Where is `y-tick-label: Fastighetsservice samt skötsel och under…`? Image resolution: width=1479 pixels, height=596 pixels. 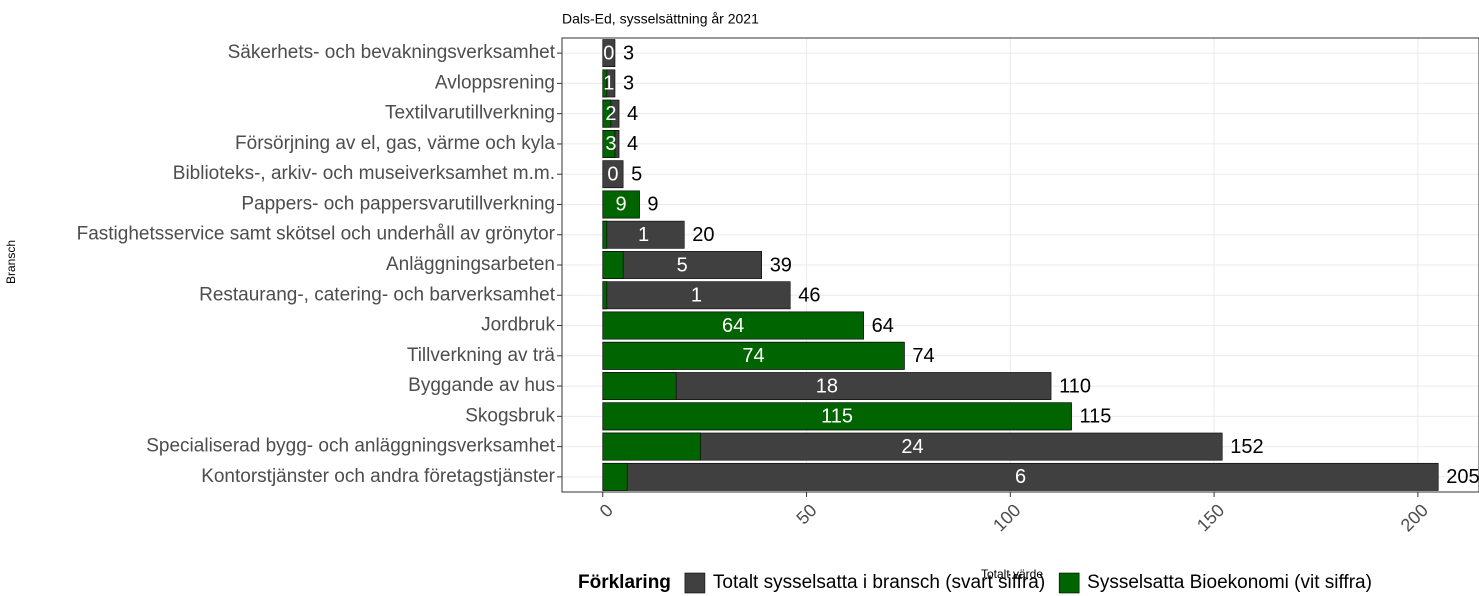 y-tick-label: Fastighetsservice samt skötsel och under… is located at coordinates (316, 234).